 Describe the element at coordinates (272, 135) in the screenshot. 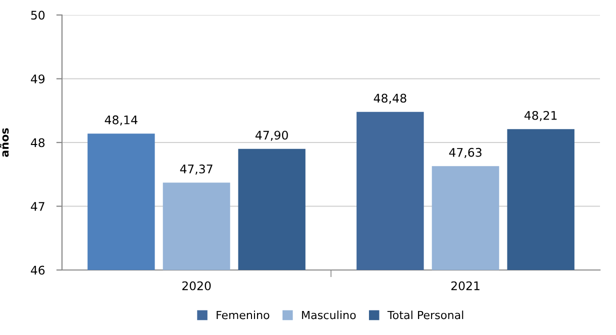

I see `data-label: 47,90` at that location.